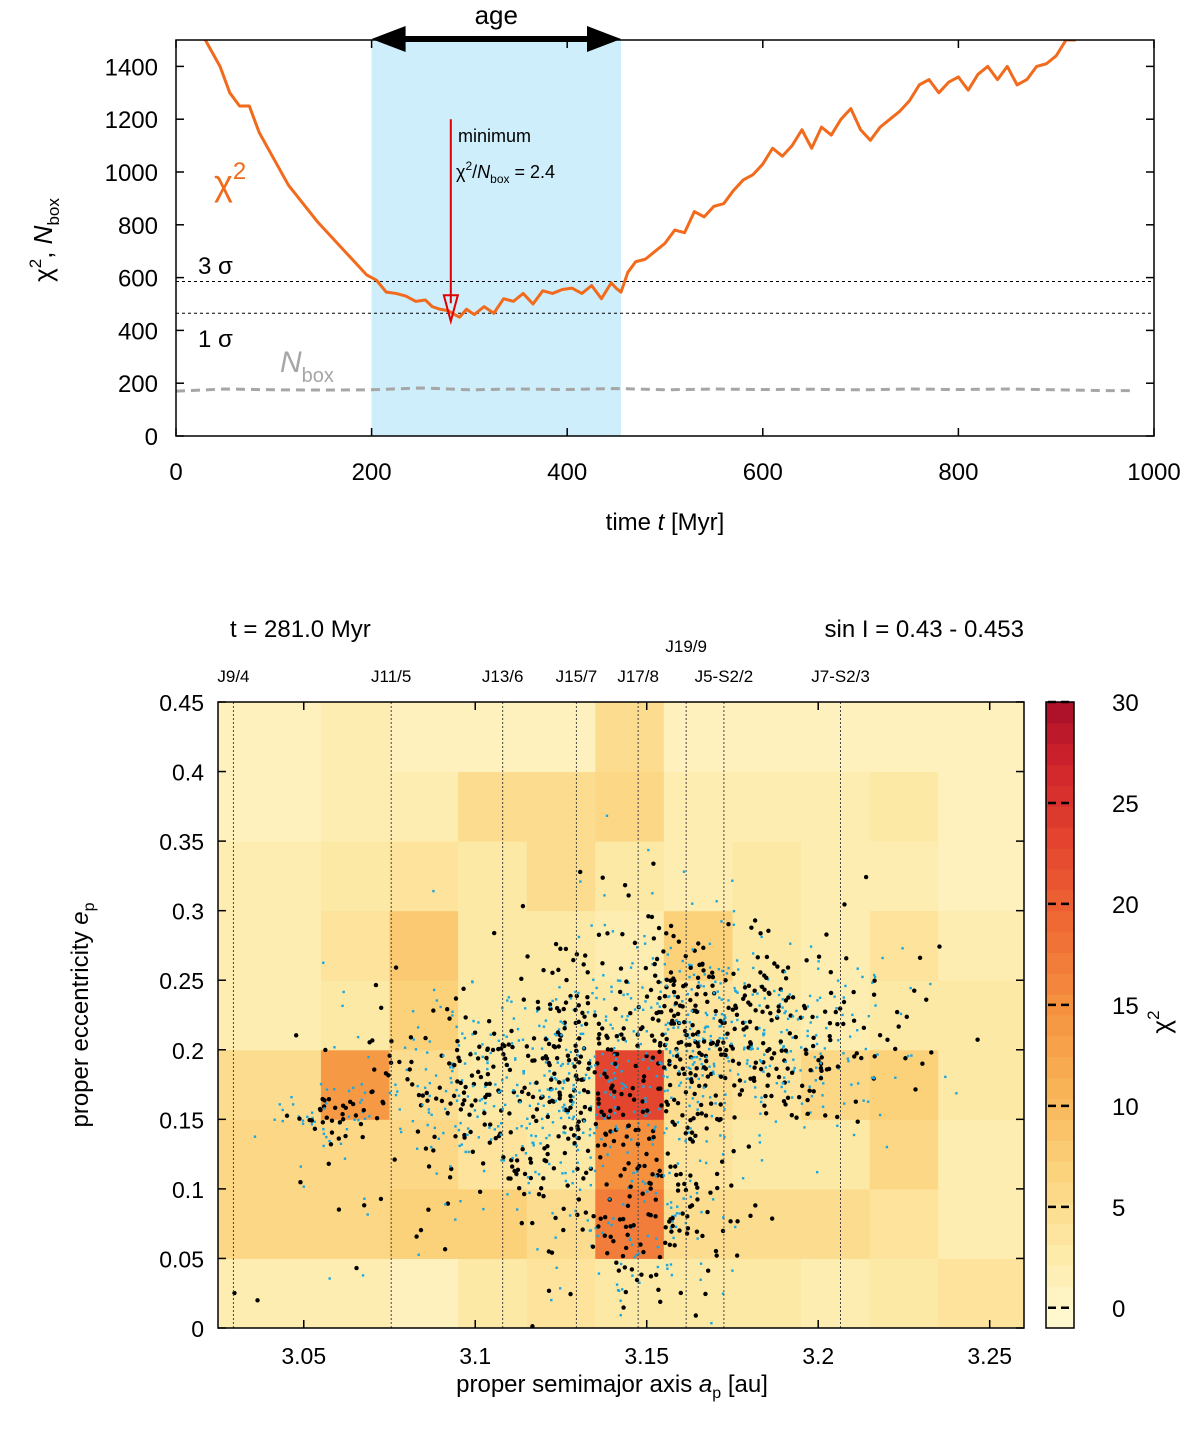  I want to click on colorbar-tick-label: 10, so click(1125, 1107).